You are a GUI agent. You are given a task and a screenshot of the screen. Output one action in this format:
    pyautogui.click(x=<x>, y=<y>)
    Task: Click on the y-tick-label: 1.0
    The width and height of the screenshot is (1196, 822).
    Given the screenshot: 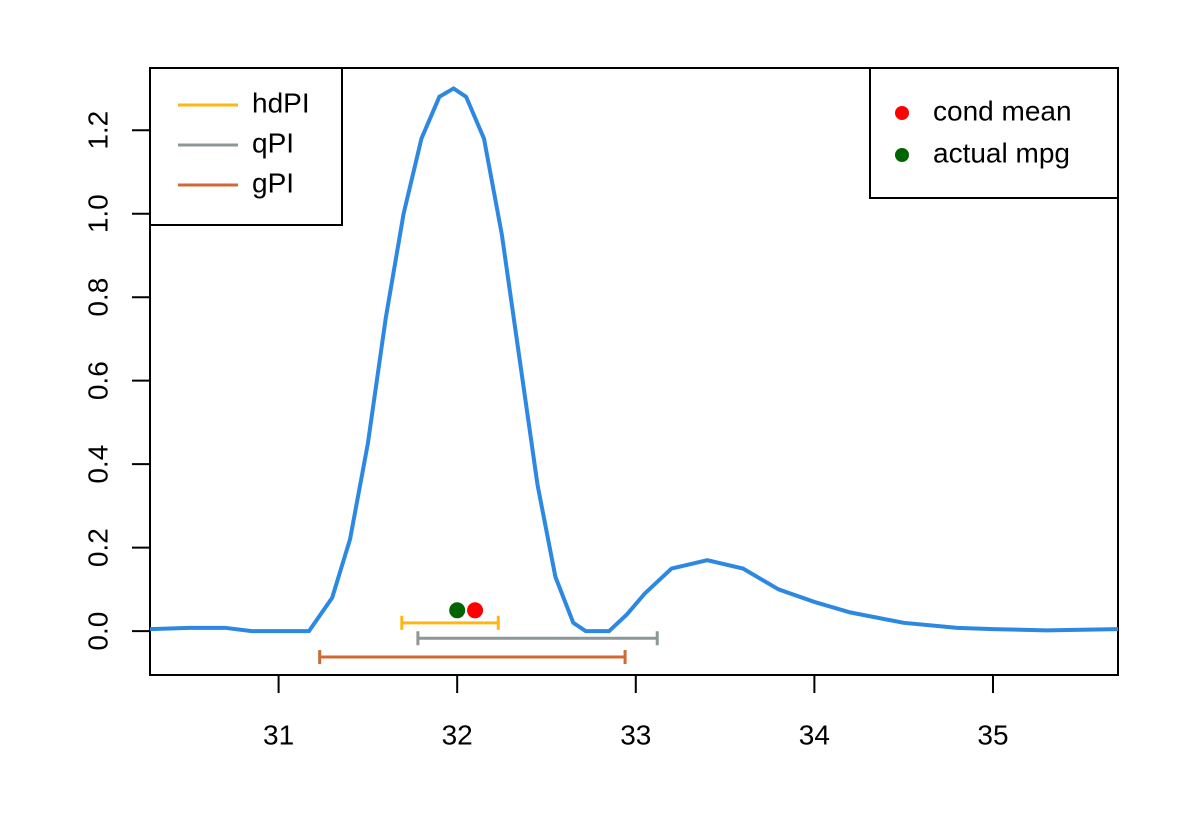 What is the action you would take?
    pyautogui.click(x=97, y=213)
    